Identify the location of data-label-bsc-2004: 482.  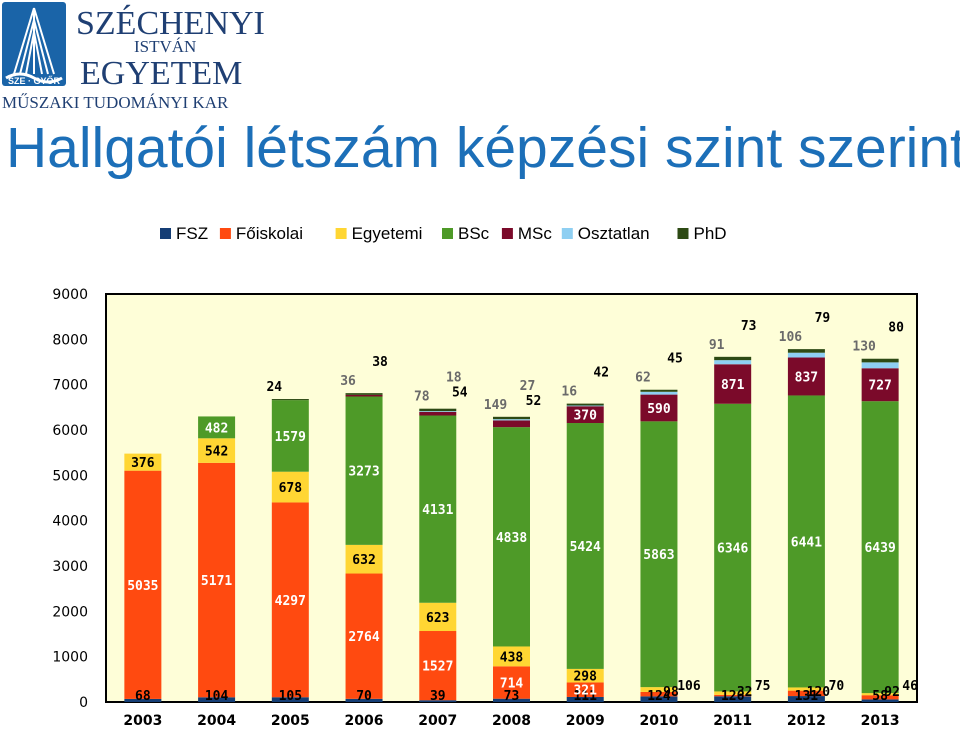
(216, 428).